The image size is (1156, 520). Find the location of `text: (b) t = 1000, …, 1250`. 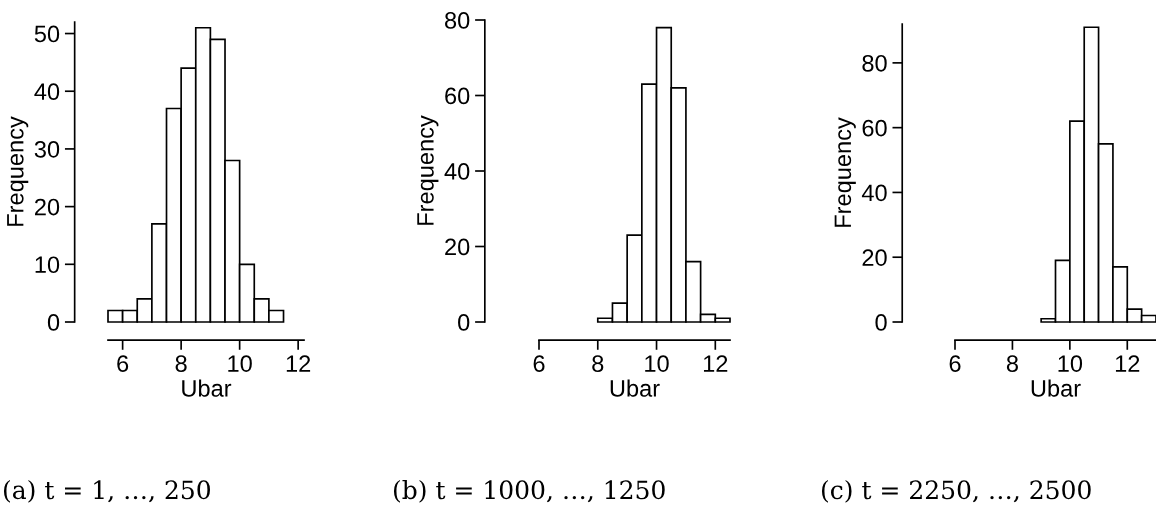

text: (b) t = 1000, …, 1250 is located at coordinates (529, 491).